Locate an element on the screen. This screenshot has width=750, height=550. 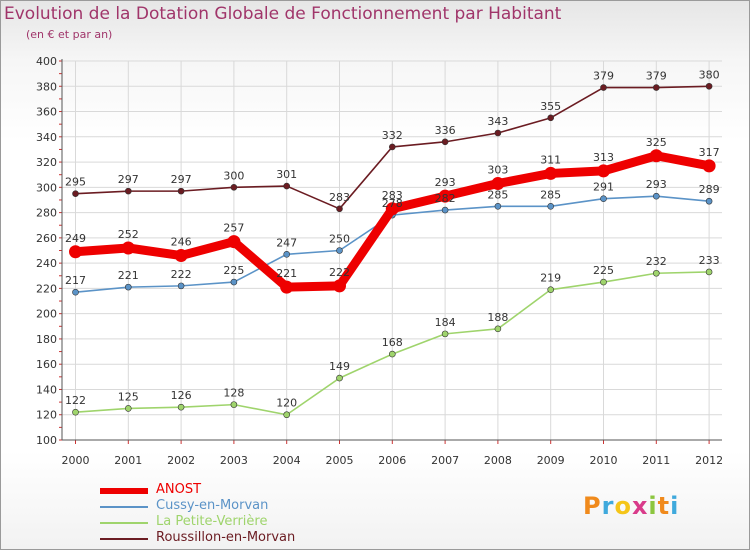
x-tick-label: 2011 is located at coordinates (656, 460).